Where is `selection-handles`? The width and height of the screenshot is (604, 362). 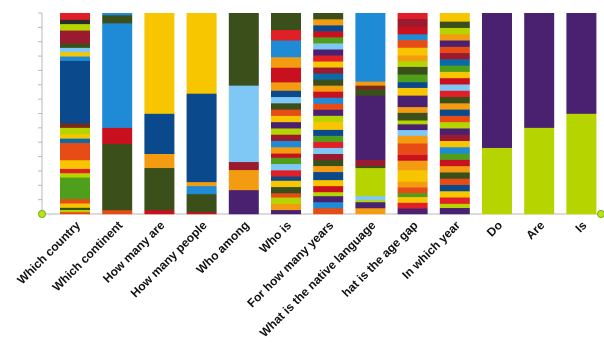
selection-handles is located at coordinates (321, 214).